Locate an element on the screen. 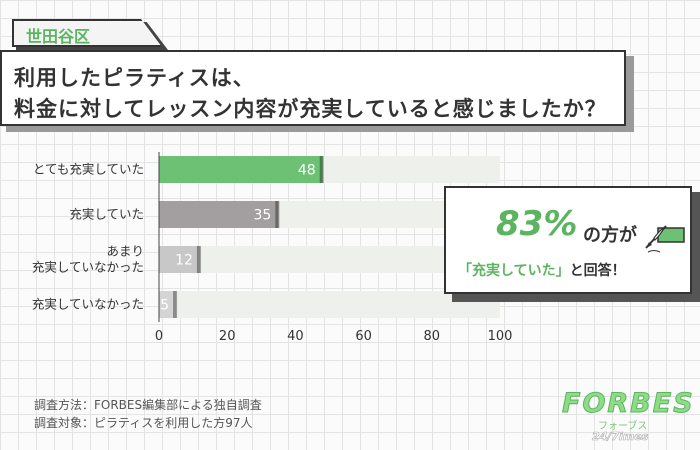 This screenshot has width=700, height=450. callout-rest: と回答！ is located at coordinates (597, 271).